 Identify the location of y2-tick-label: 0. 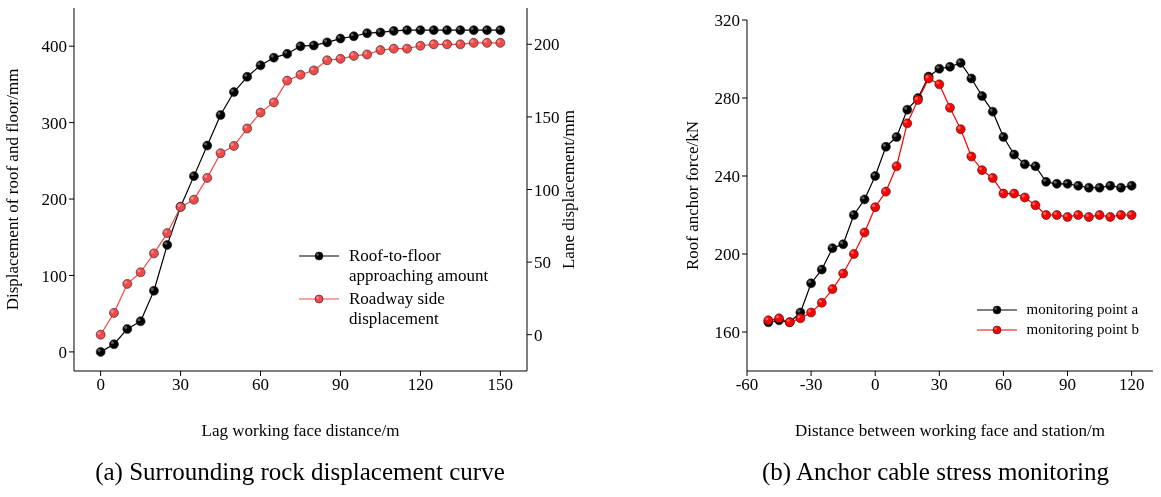
(538, 335).